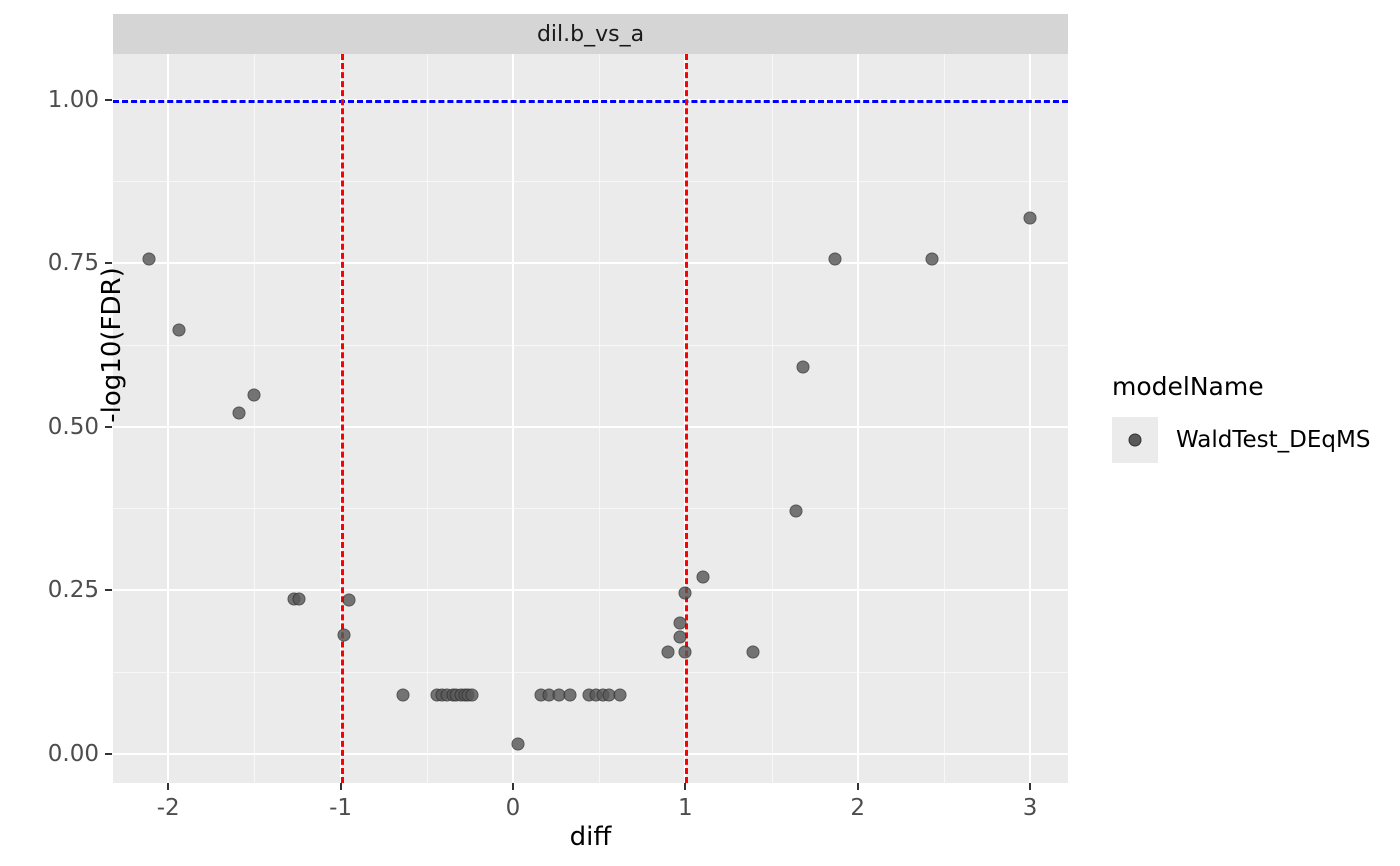 The height and width of the screenshot is (866, 1400). Describe the element at coordinates (112, 345) in the screenshot. I see `y-axis-title: -log10(FDR)` at that location.